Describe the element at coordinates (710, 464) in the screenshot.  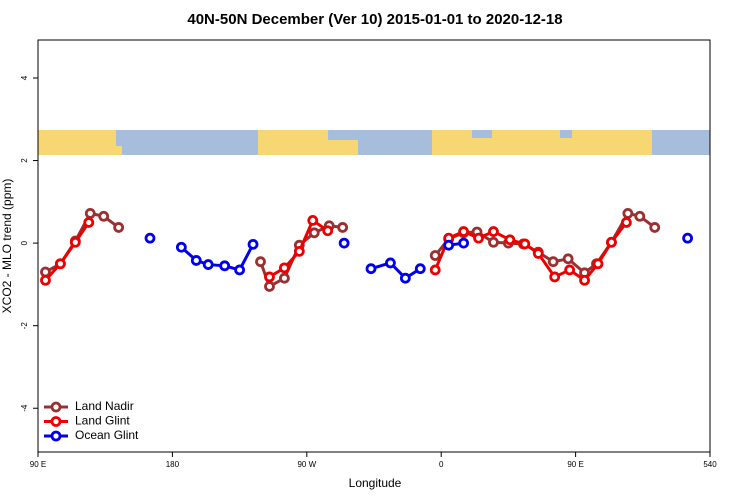
I see `x-tick-label: 540` at that location.